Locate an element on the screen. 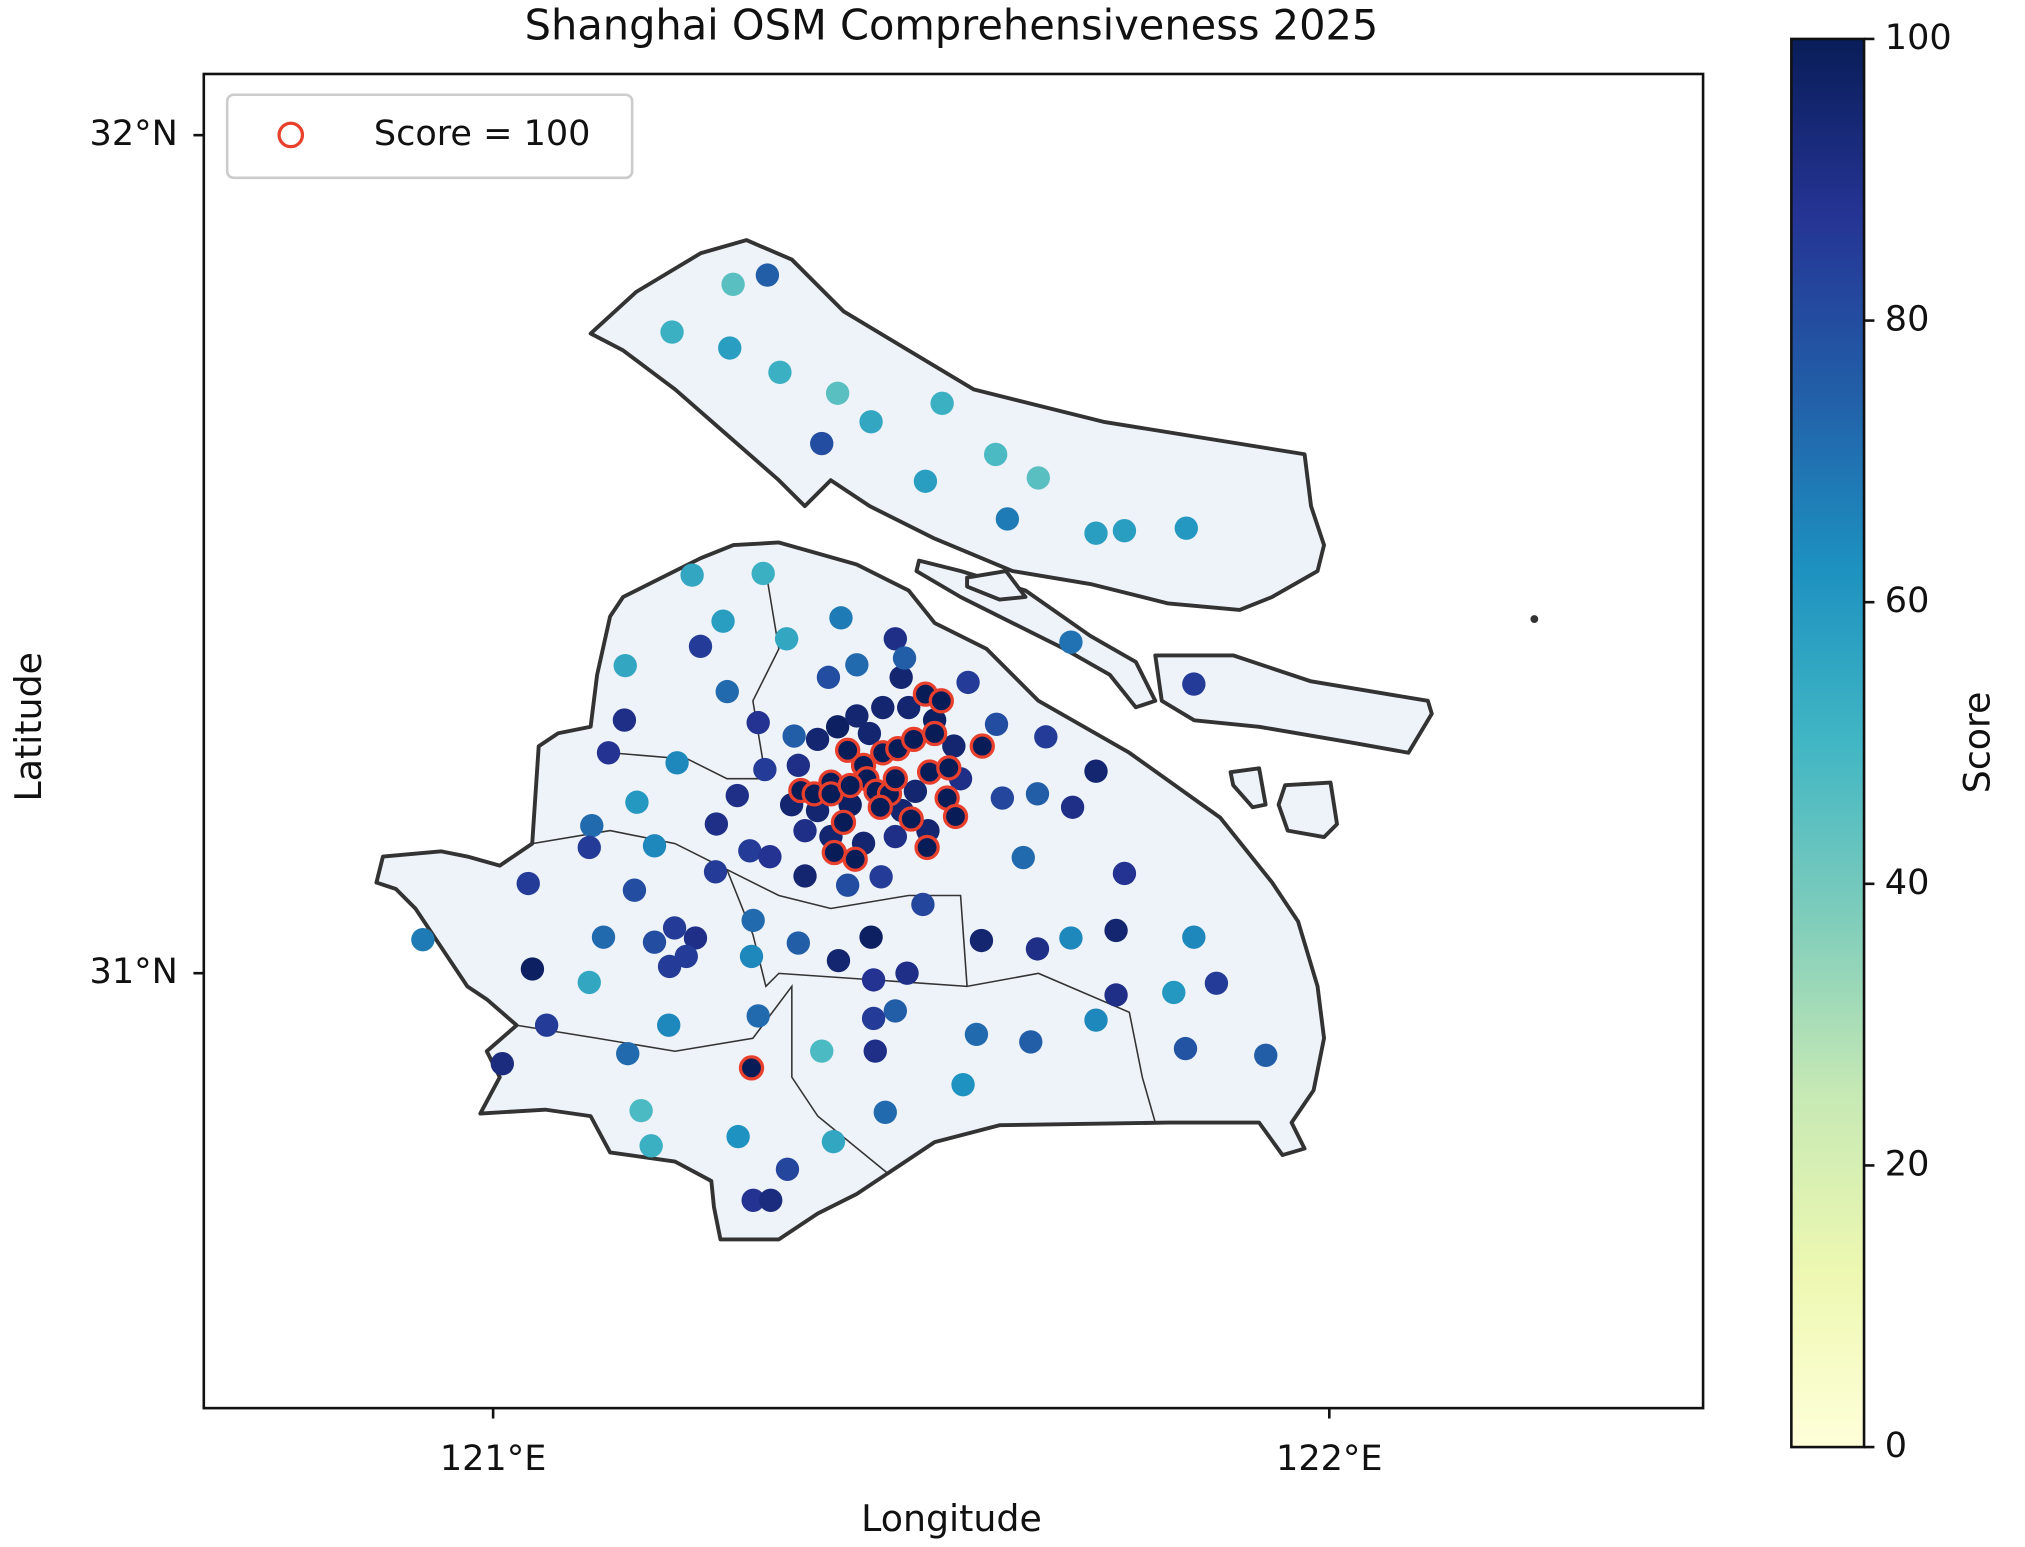 The width and height of the screenshot is (2025, 1547). colorbar-tick-label: 40 is located at coordinates (1907, 882).